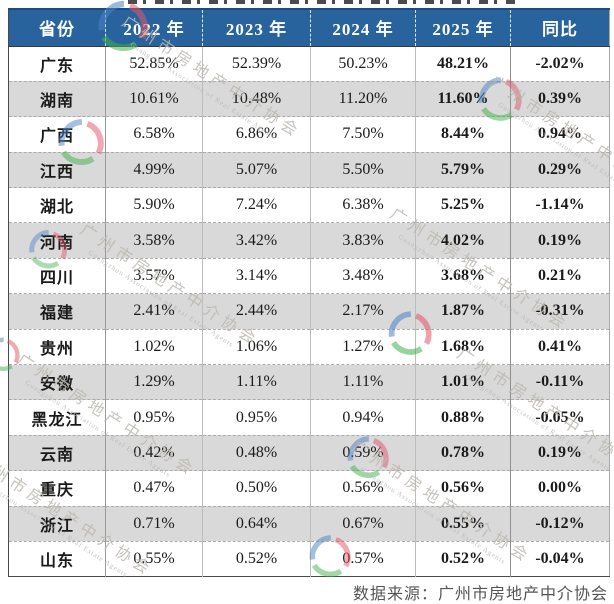 The height and width of the screenshot is (604, 614). I want to click on value-cell: 3.42%, so click(256, 240).